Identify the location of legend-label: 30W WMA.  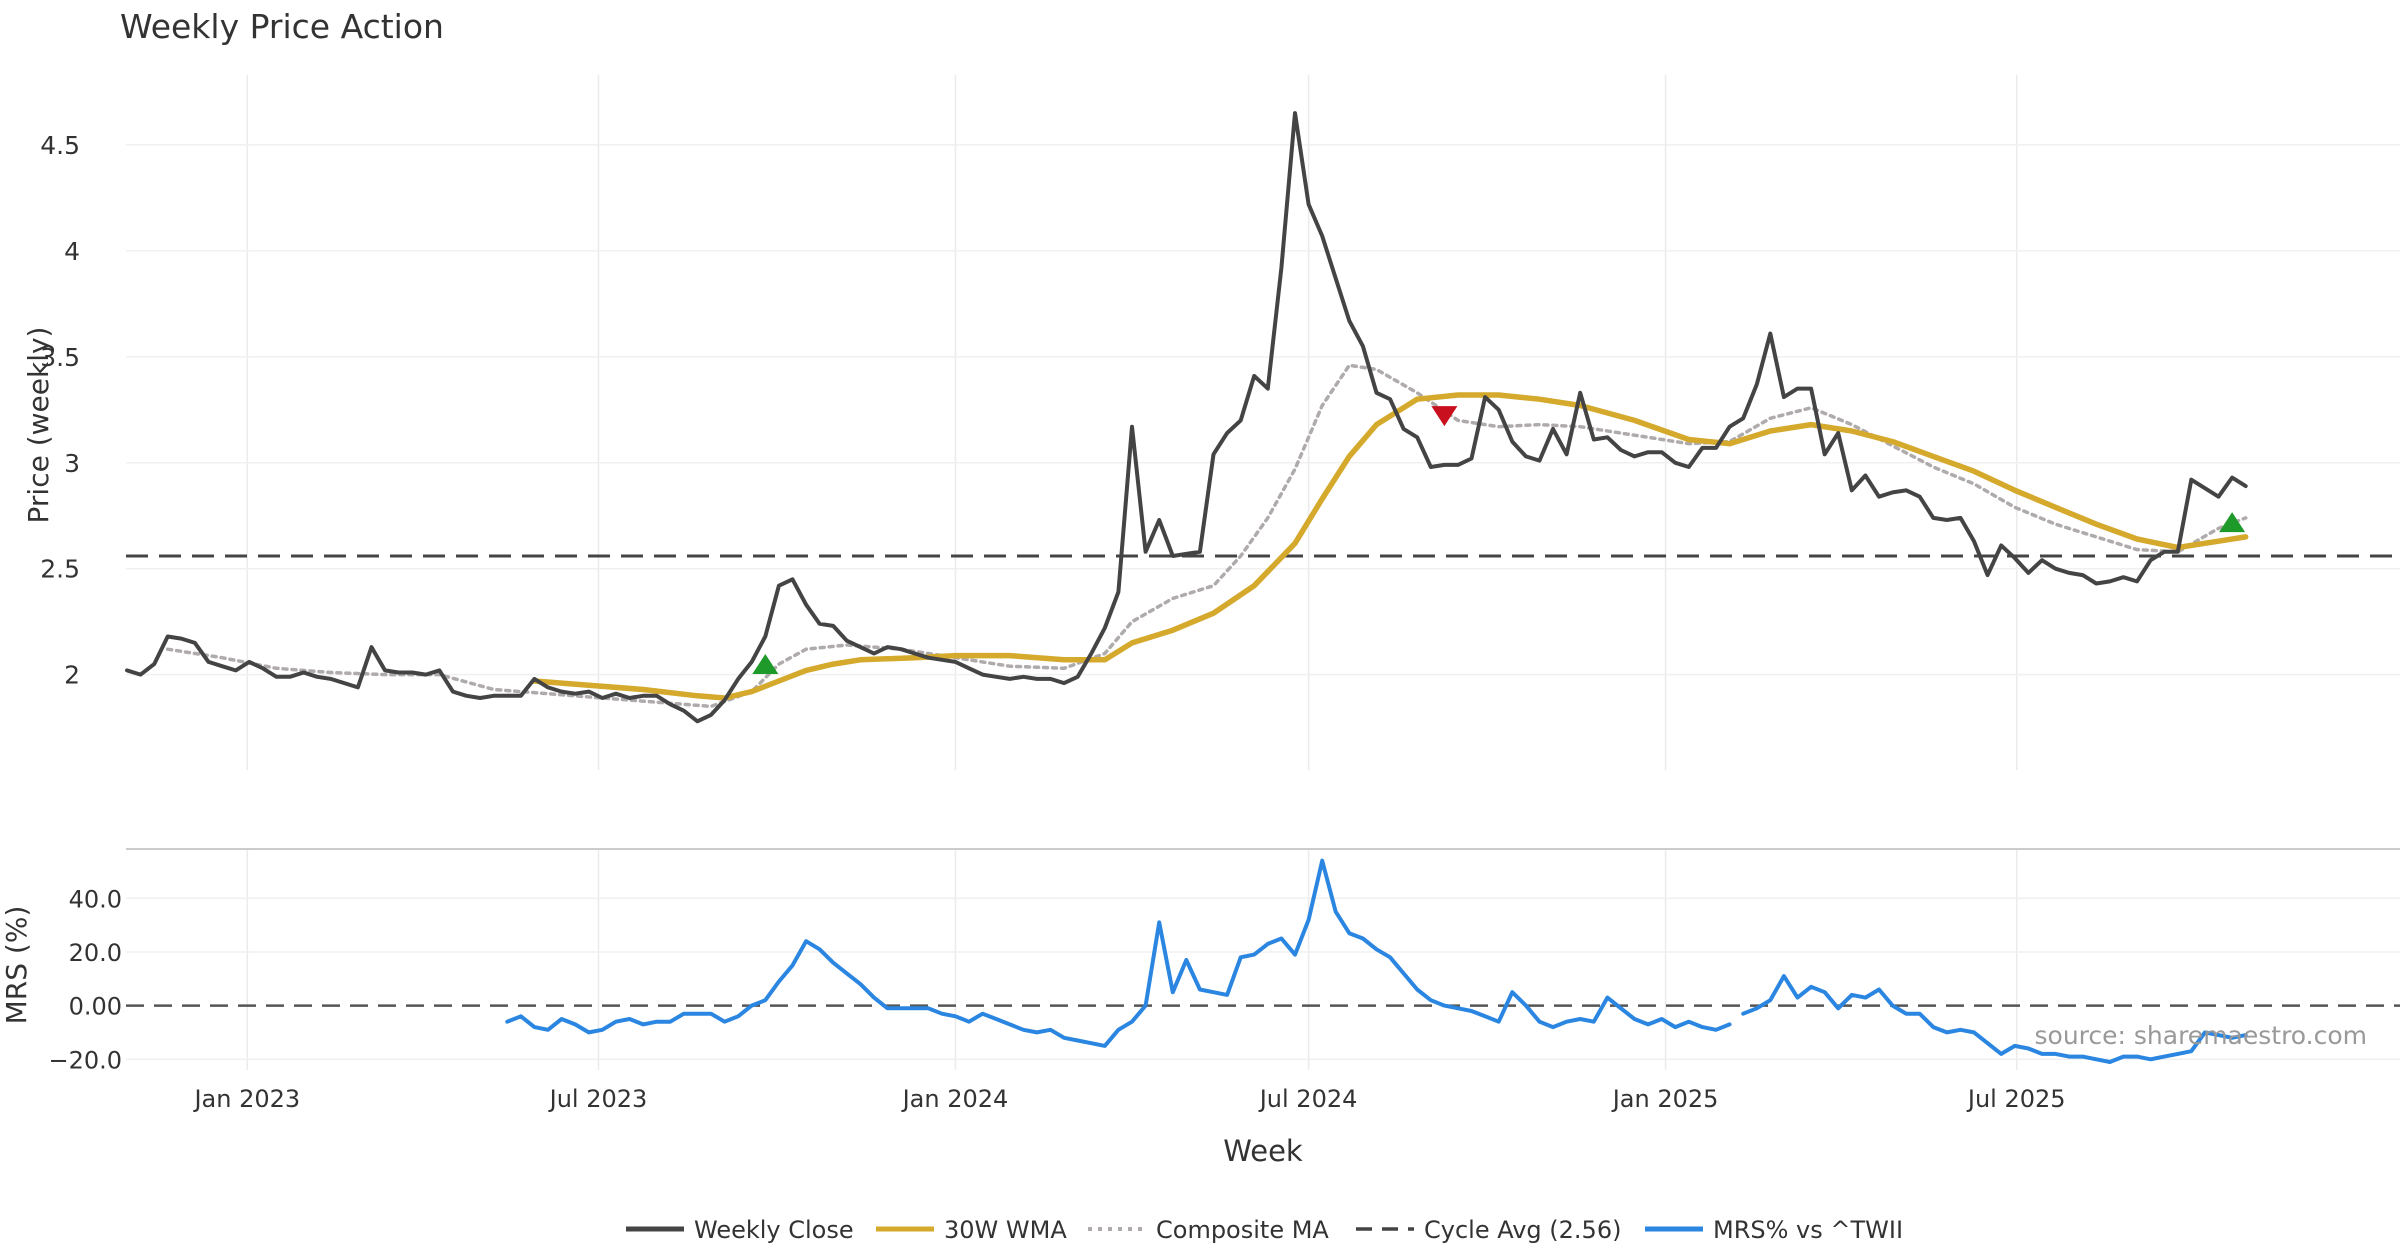
(1005, 1230).